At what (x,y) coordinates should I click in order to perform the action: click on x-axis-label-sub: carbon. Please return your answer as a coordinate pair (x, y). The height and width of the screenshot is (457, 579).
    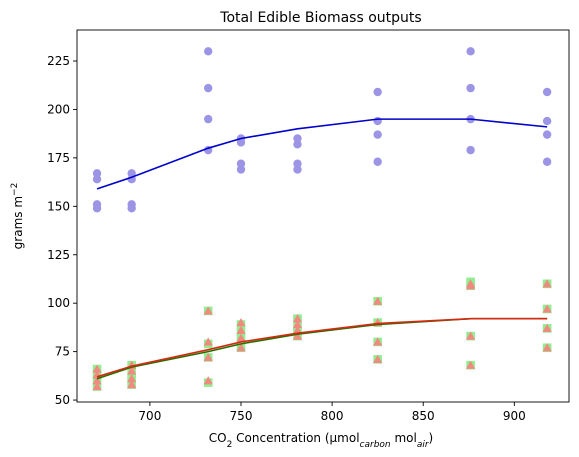
    Looking at the image, I should click on (375, 445).